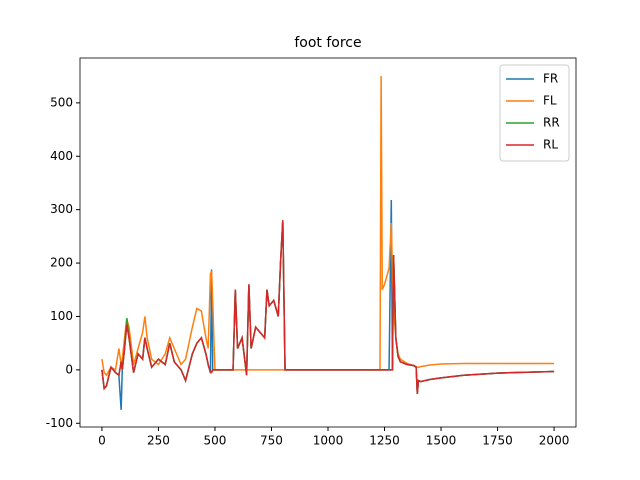 This screenshot has width=640, height=480. What do you see at coordinates (271, 441) in the screenshot?
I see `x-tick-label: 750` at bounding box center [271, 441].